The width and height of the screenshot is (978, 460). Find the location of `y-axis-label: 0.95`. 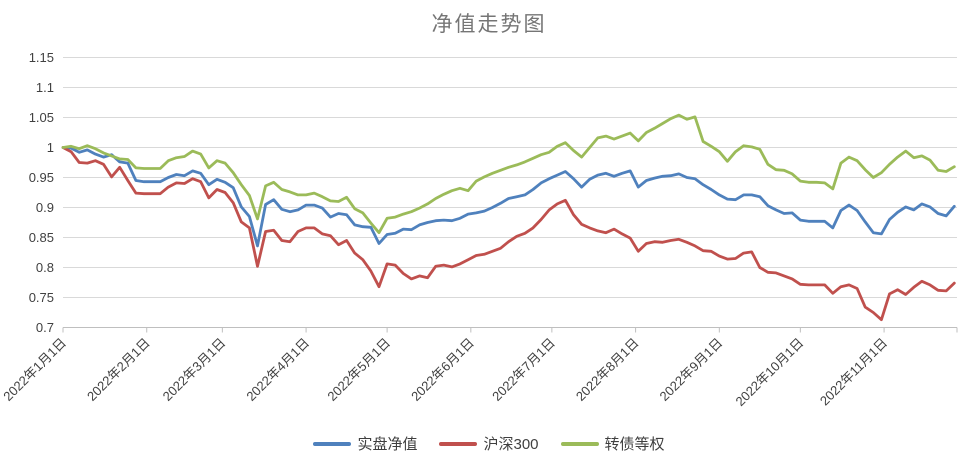

y-axis-label: 0.95 is located at coordinates (41, 177).